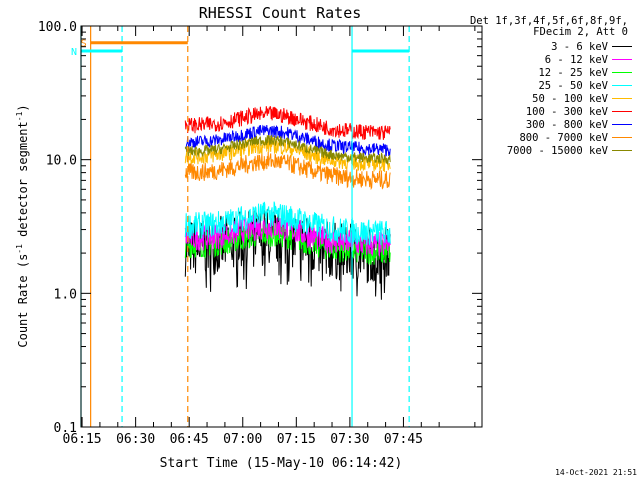 The height and width of the screenshot is (480, 640). What do you see at coordinates (558, 151) in the screenshot?
I see `legend-entry-label: 7000 - 15000 keV` at bounding box center [558, 151].